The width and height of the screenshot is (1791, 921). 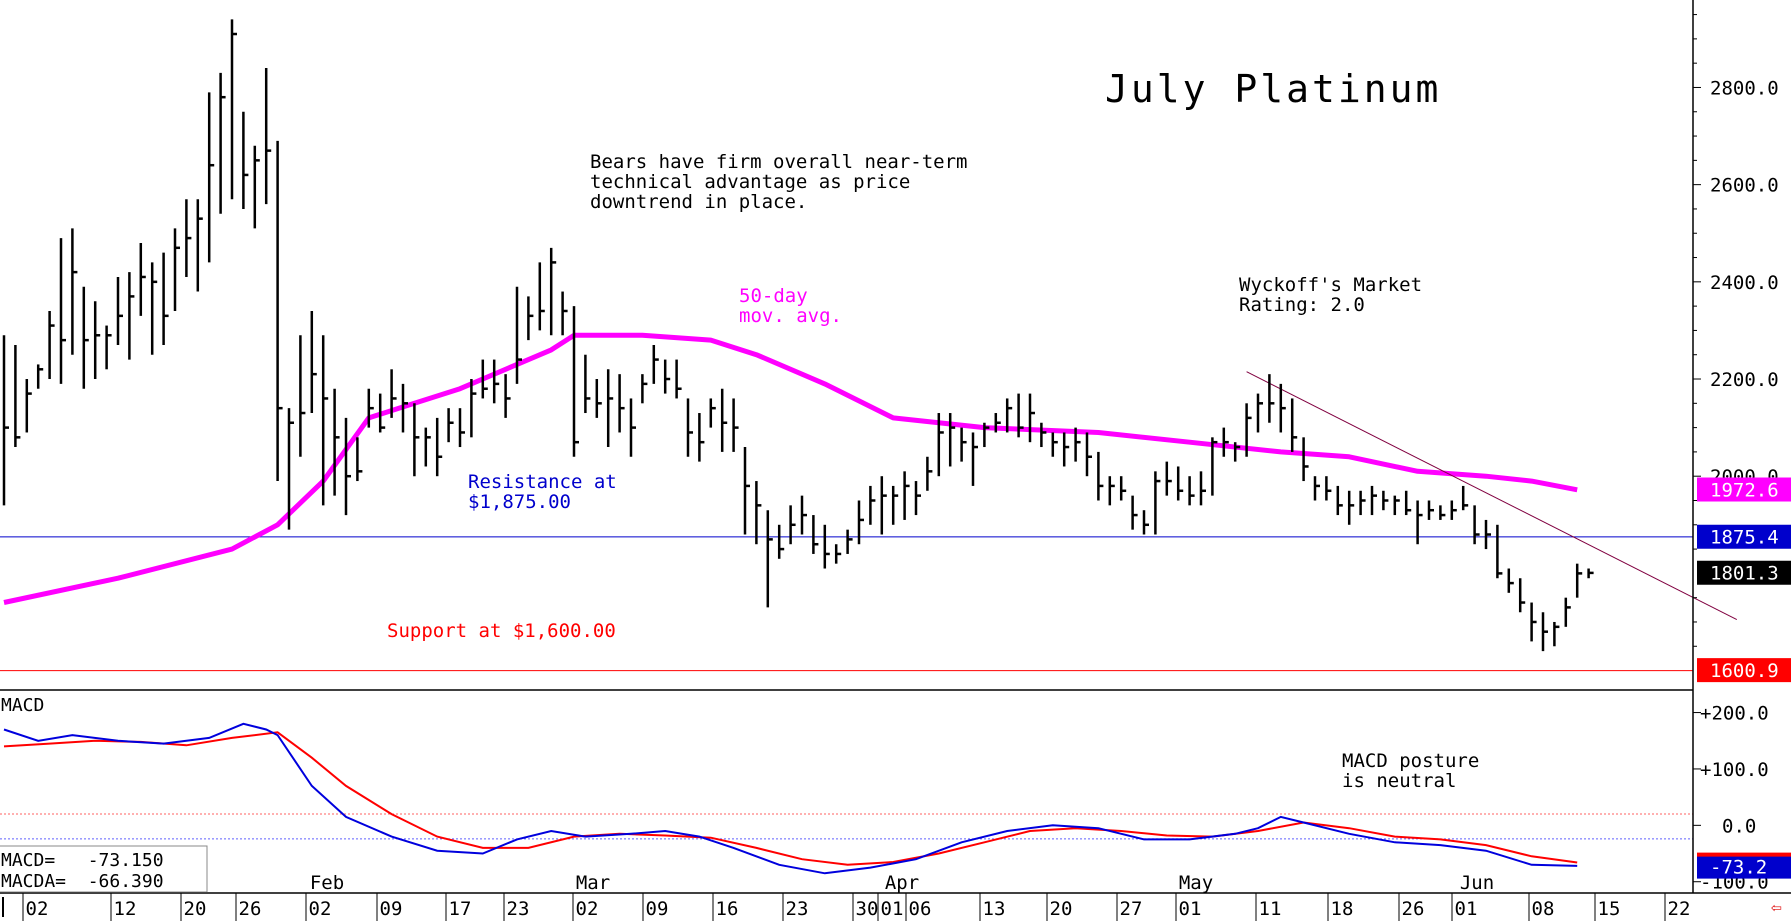 I want to click on x-month-label: Feb, so click(x=327, y=883).